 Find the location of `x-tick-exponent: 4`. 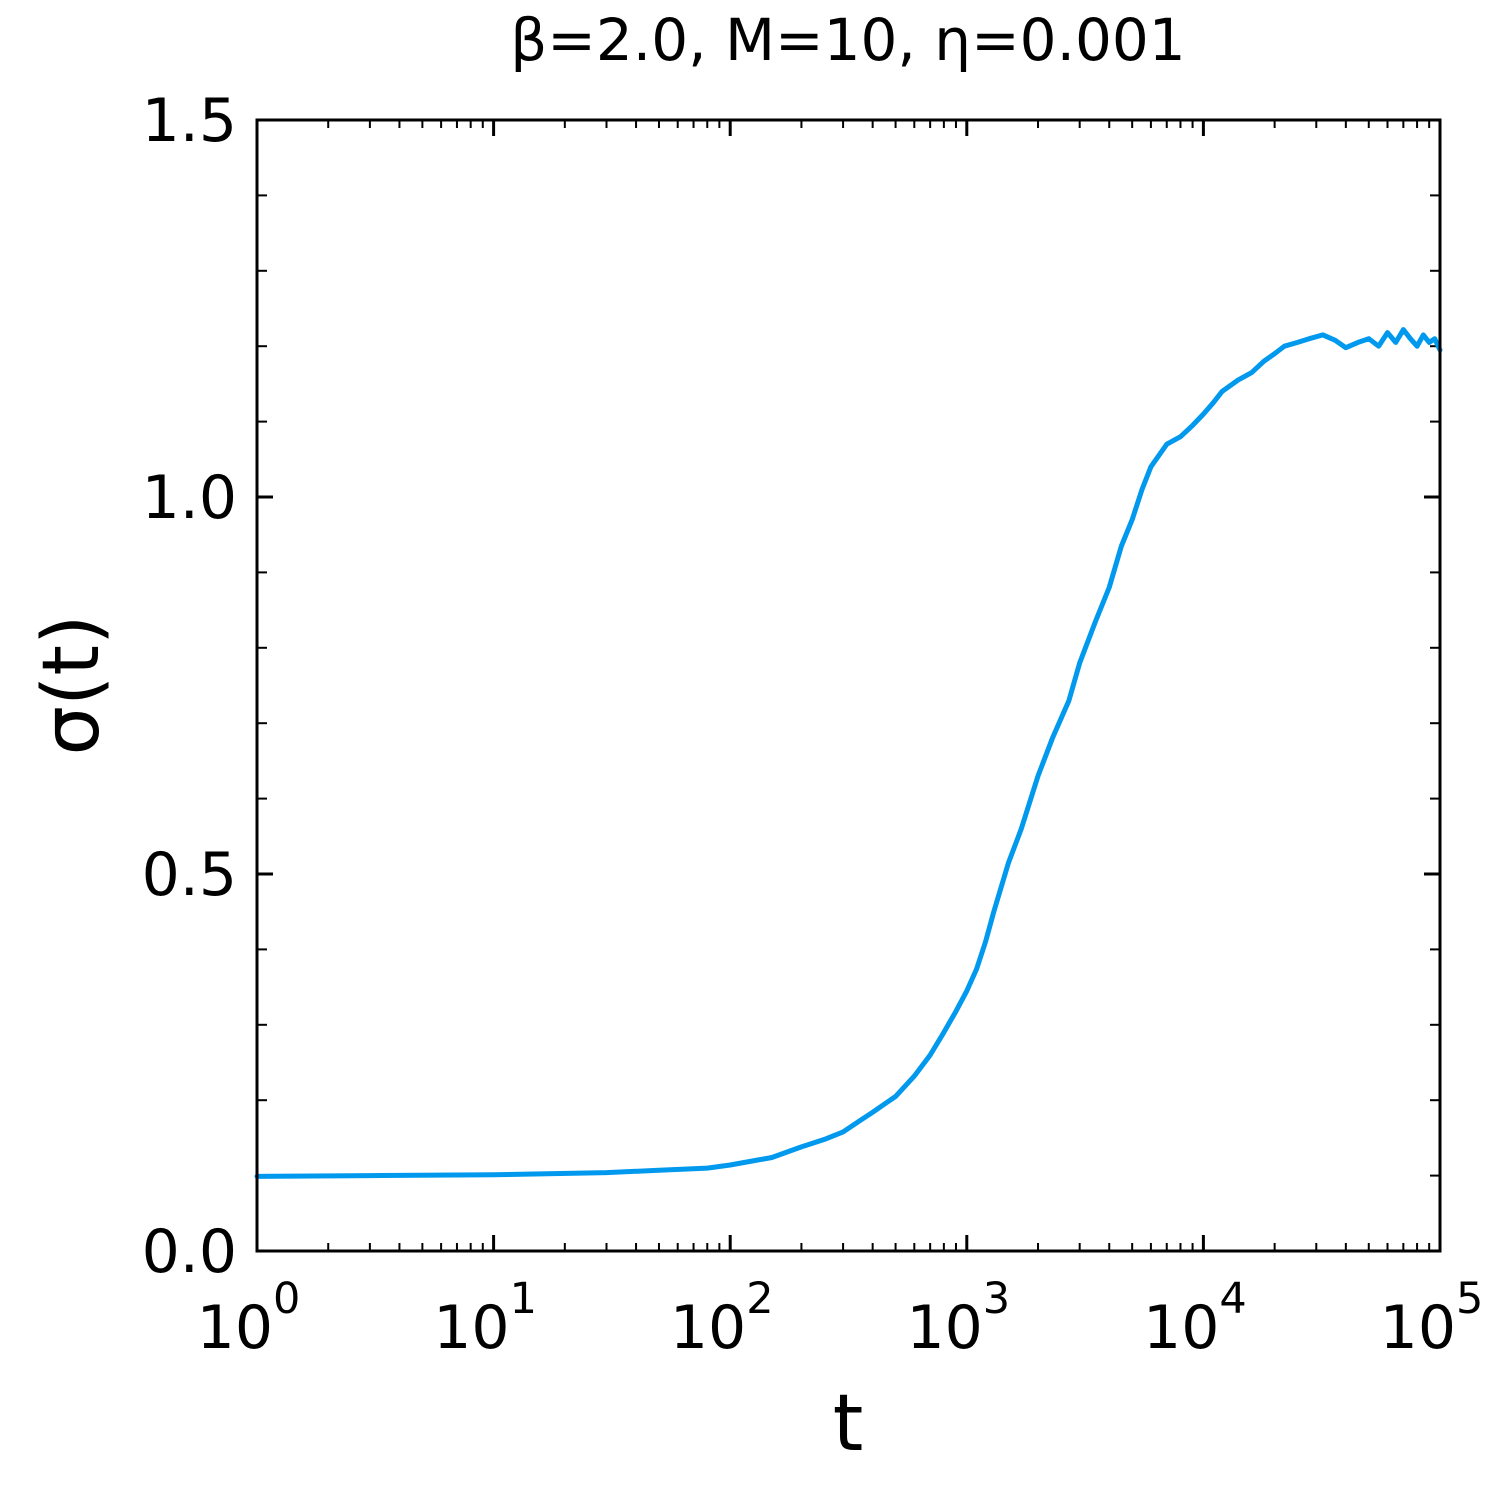

x-tick-exponent: 4 is located at coordinates (1232, 1299).